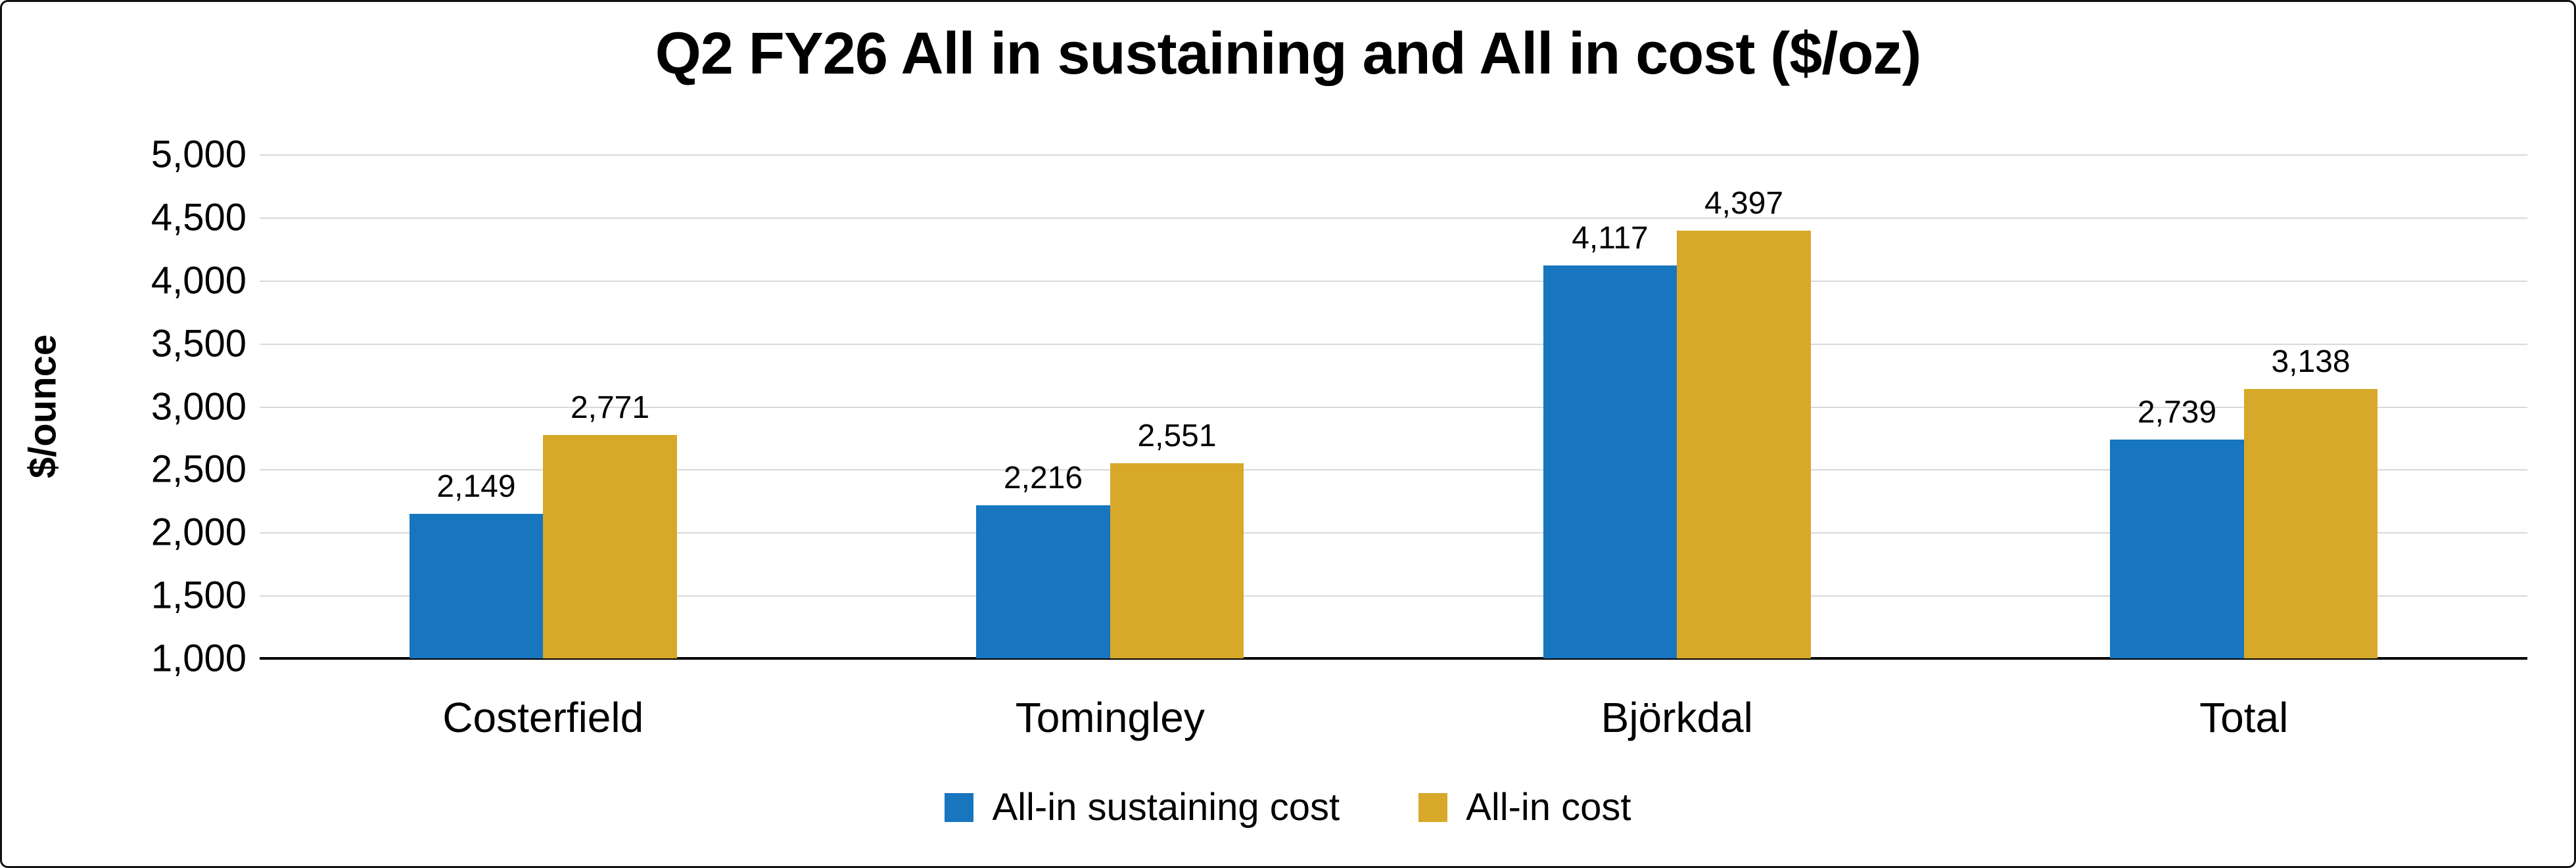  What do you see at coordinates (198, 532) in the screenshot?
I see `y-tick-label: 2,000` at bounding box center [198, 532].